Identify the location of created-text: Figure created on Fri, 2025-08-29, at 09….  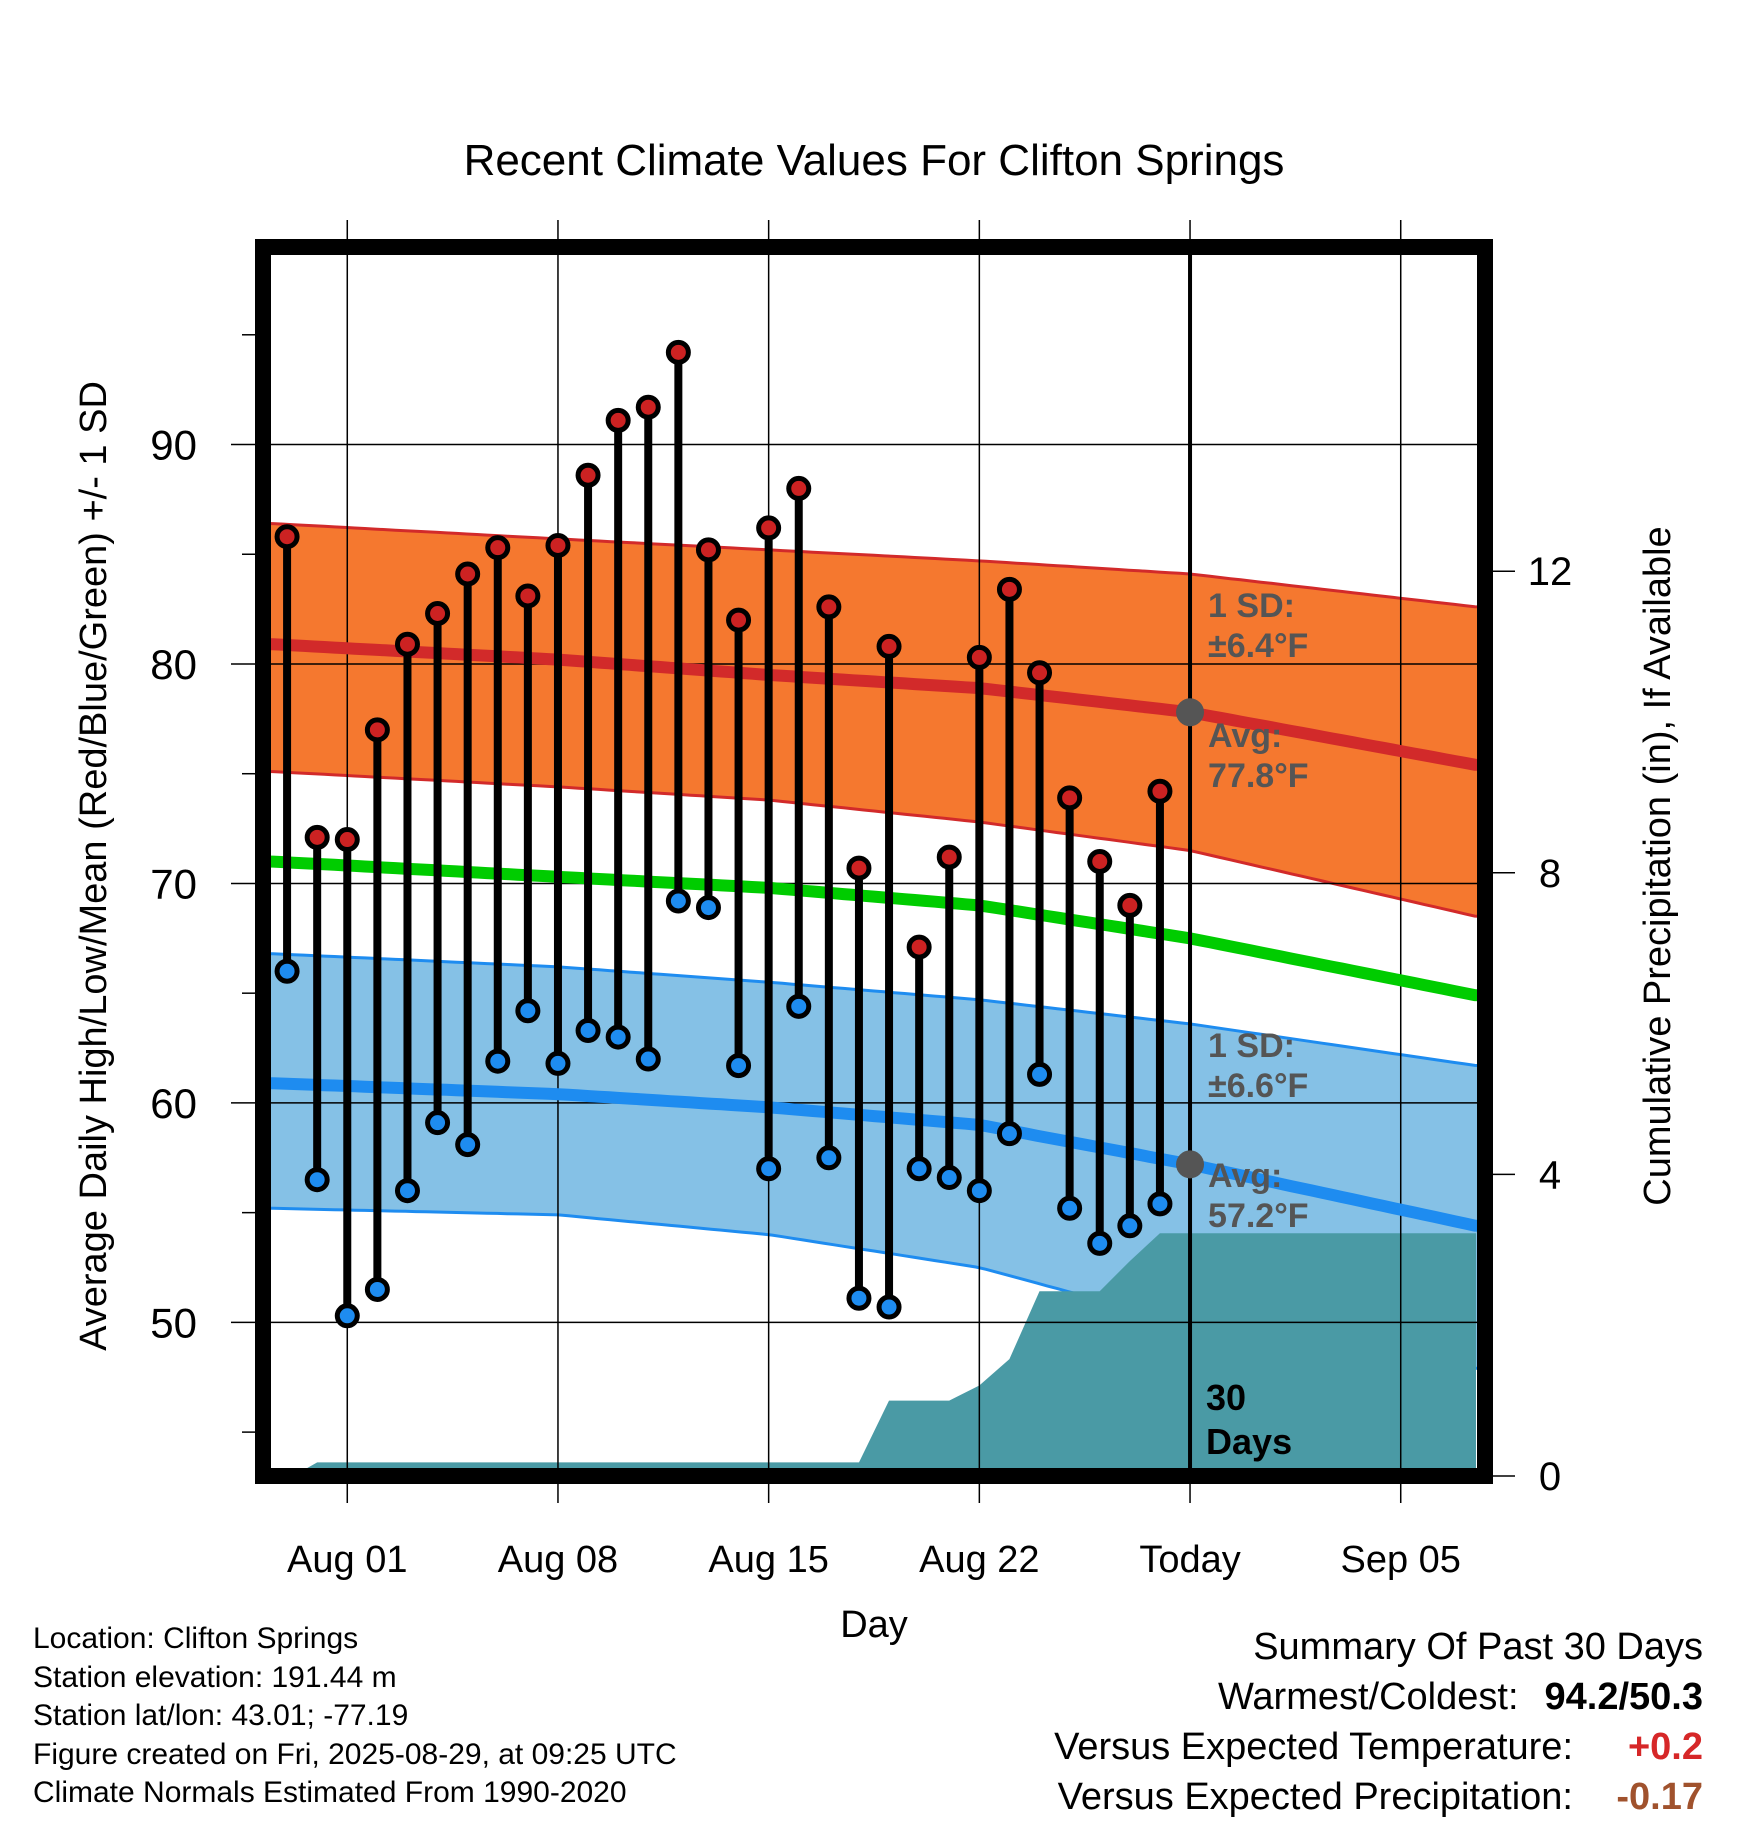
(355, 1754).